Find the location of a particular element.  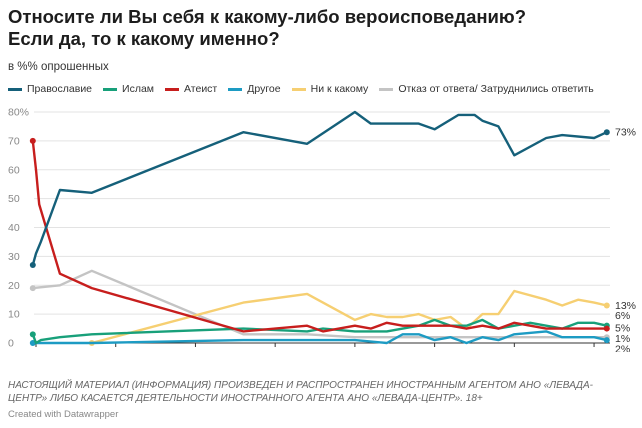

x-tick-label-2005: 2005 is located at coordinates (275, 351).